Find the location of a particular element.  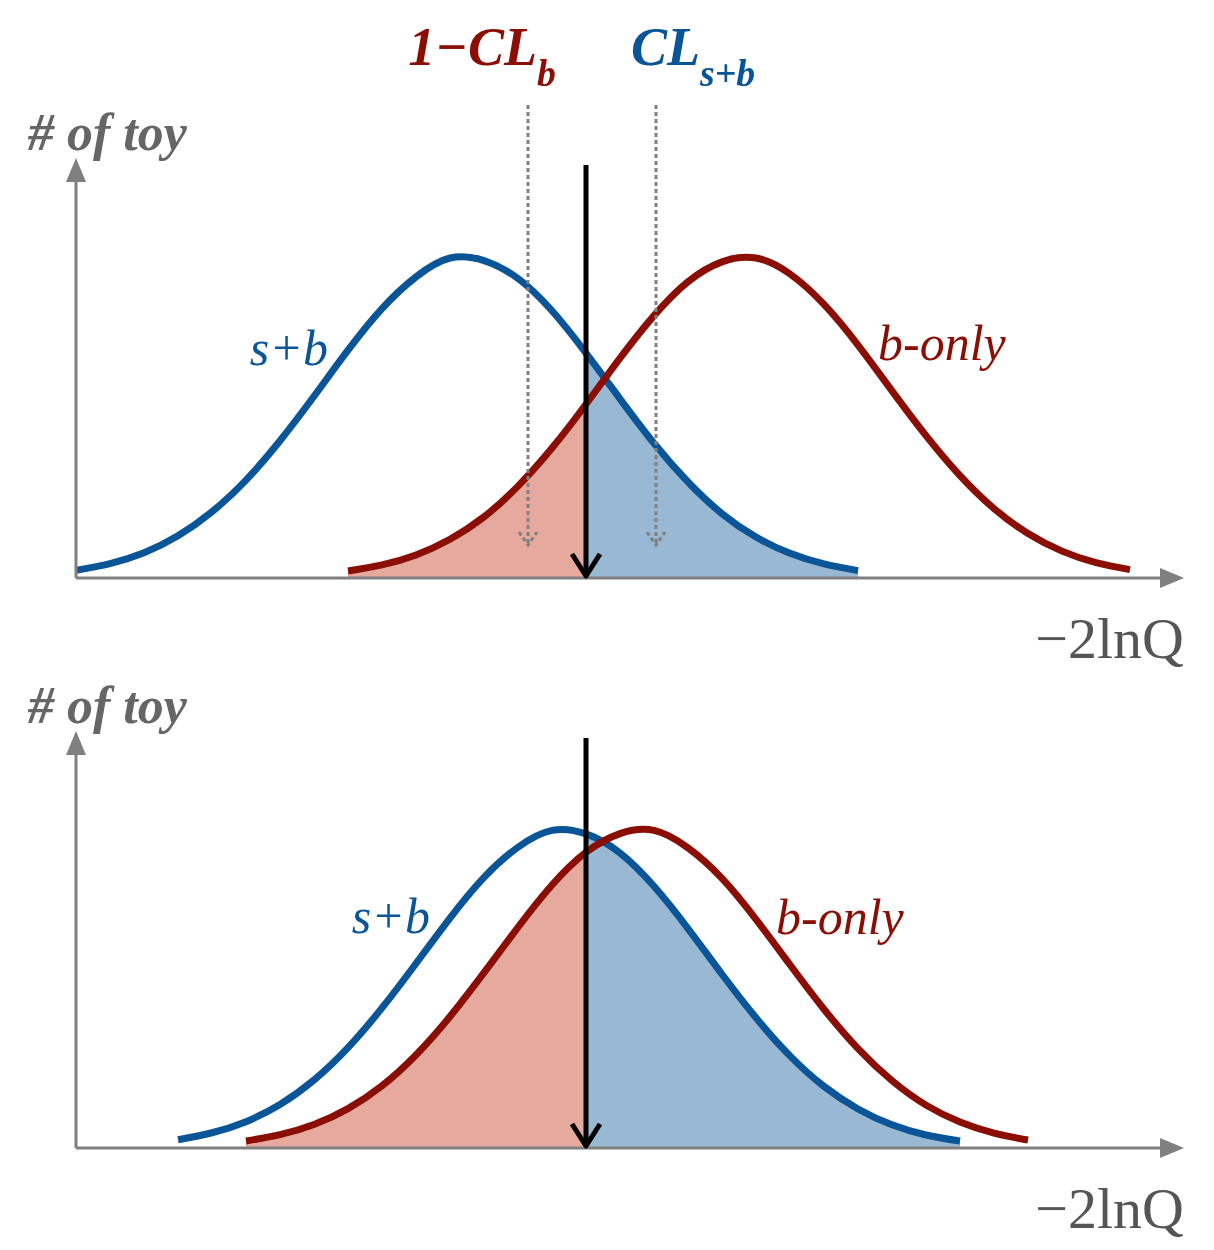

text: CL$_{s+b}$ is located at coordinates (693, 55).